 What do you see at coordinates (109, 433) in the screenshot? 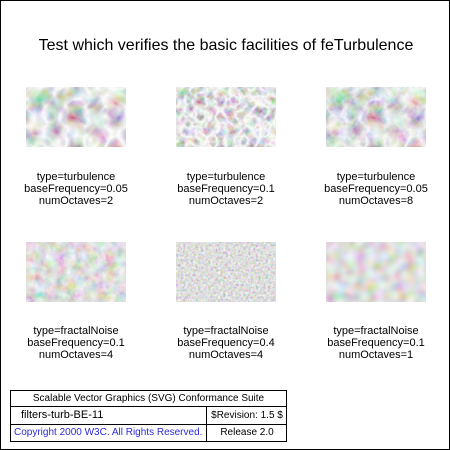
I see `copyright-link: Copyright 2000 W3C. All Rights Reserved.` at bounding box center [109, 433].